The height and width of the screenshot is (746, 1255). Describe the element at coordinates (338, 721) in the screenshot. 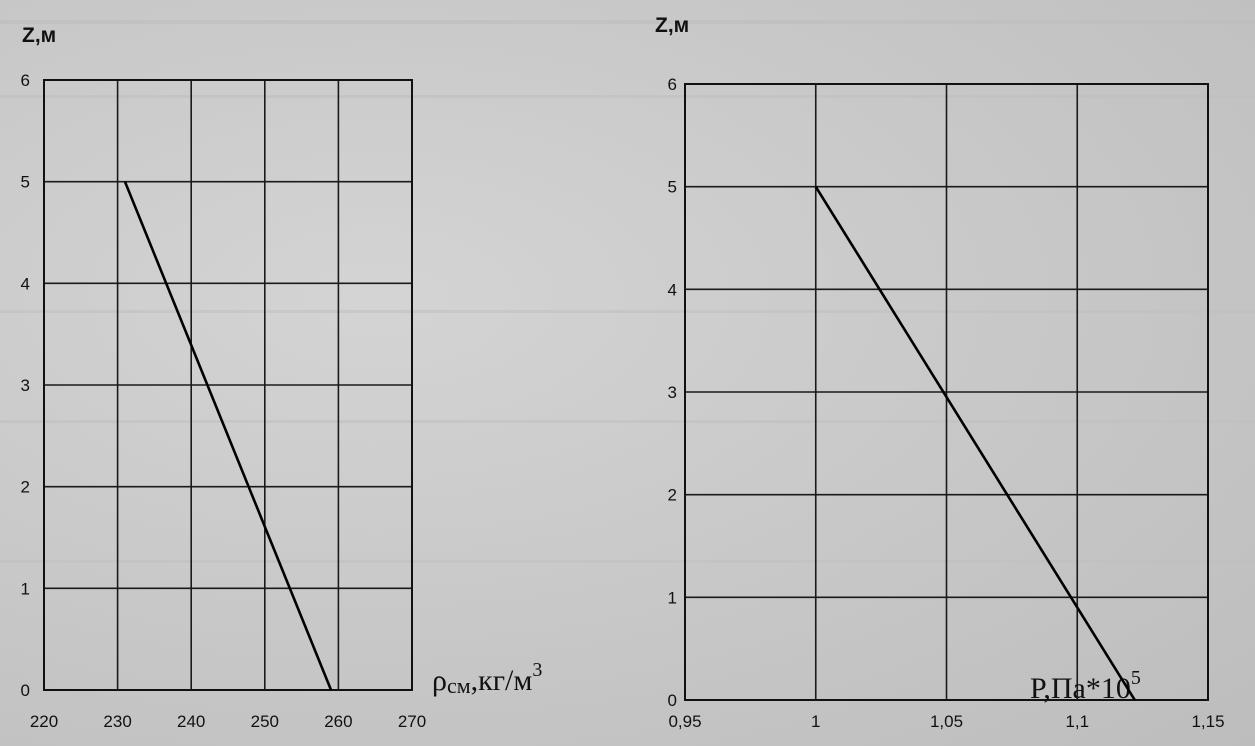

I see `x-tick-label: 260` at that location.